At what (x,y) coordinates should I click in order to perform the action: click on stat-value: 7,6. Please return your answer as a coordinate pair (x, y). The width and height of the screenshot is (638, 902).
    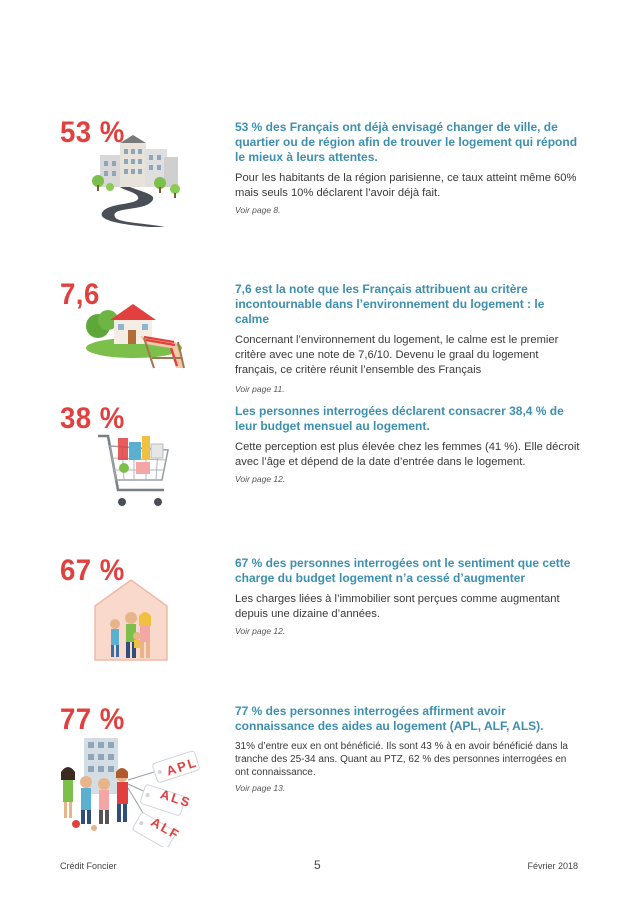
    Looking at the image, I should click on (80, 294).